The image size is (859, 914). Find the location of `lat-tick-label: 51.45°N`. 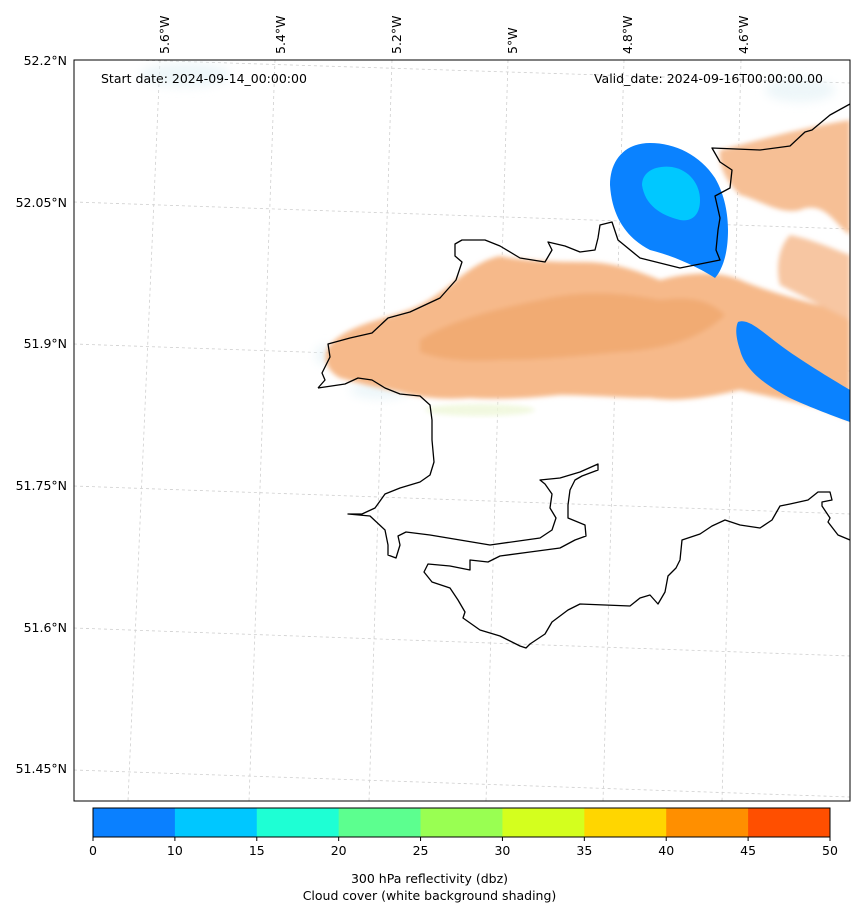

lat-tick-label: 51.45°N is located at coordinates (41, 768).